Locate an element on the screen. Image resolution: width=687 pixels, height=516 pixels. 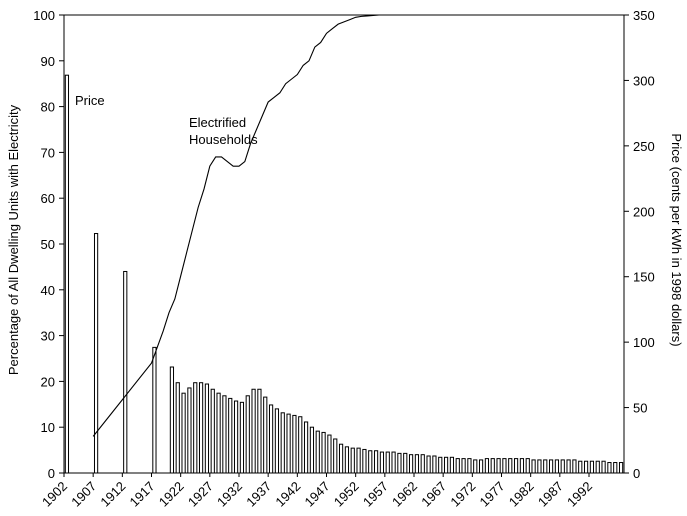
left-tick-label: 80 is located at coordinates (48, 107).